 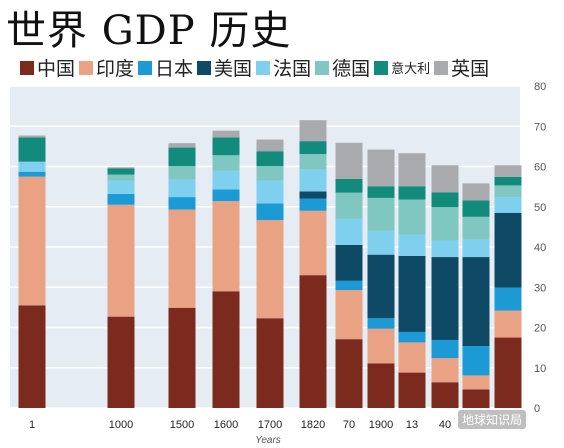 What do you see at coordinates (411, 69) in the screenshot?
I see `legend-label: 意大利` at bounding box center [411, 69].